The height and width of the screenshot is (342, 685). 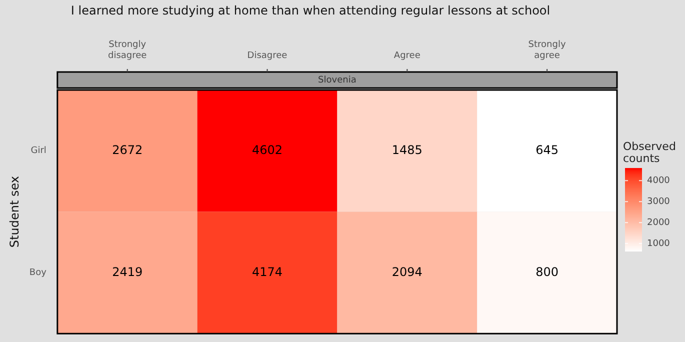 I want to click on color-bar-label: 3000, so click(x=658, y=201).